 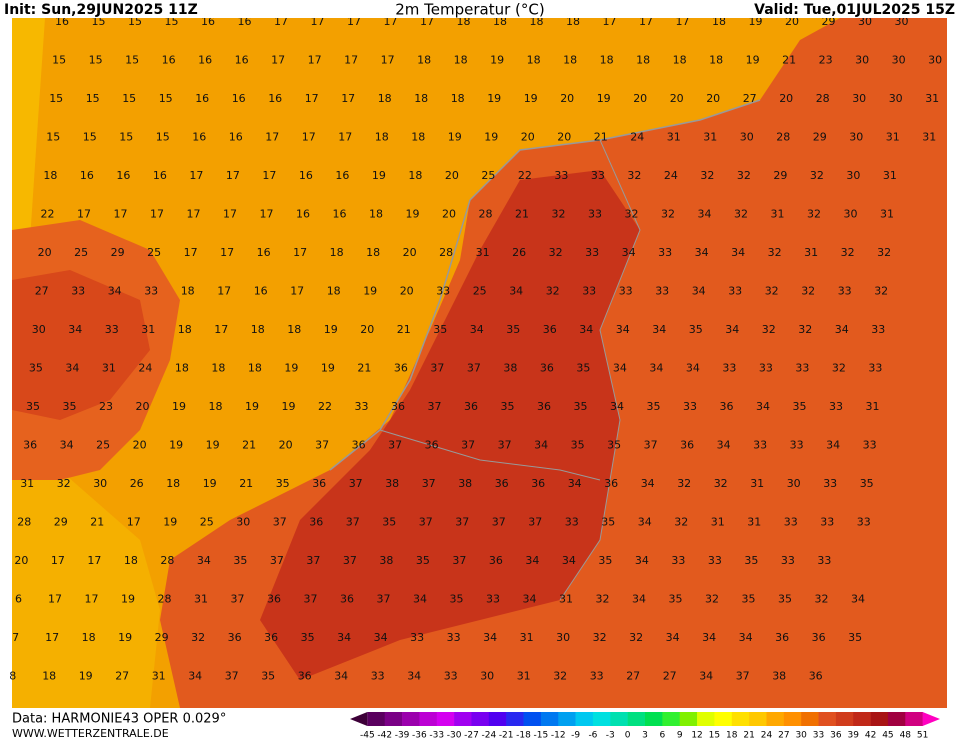 What do you see at coordinates (779, 676) in the screenshot?
I see `temperature-value: 38` at bounding box center [779, 676].